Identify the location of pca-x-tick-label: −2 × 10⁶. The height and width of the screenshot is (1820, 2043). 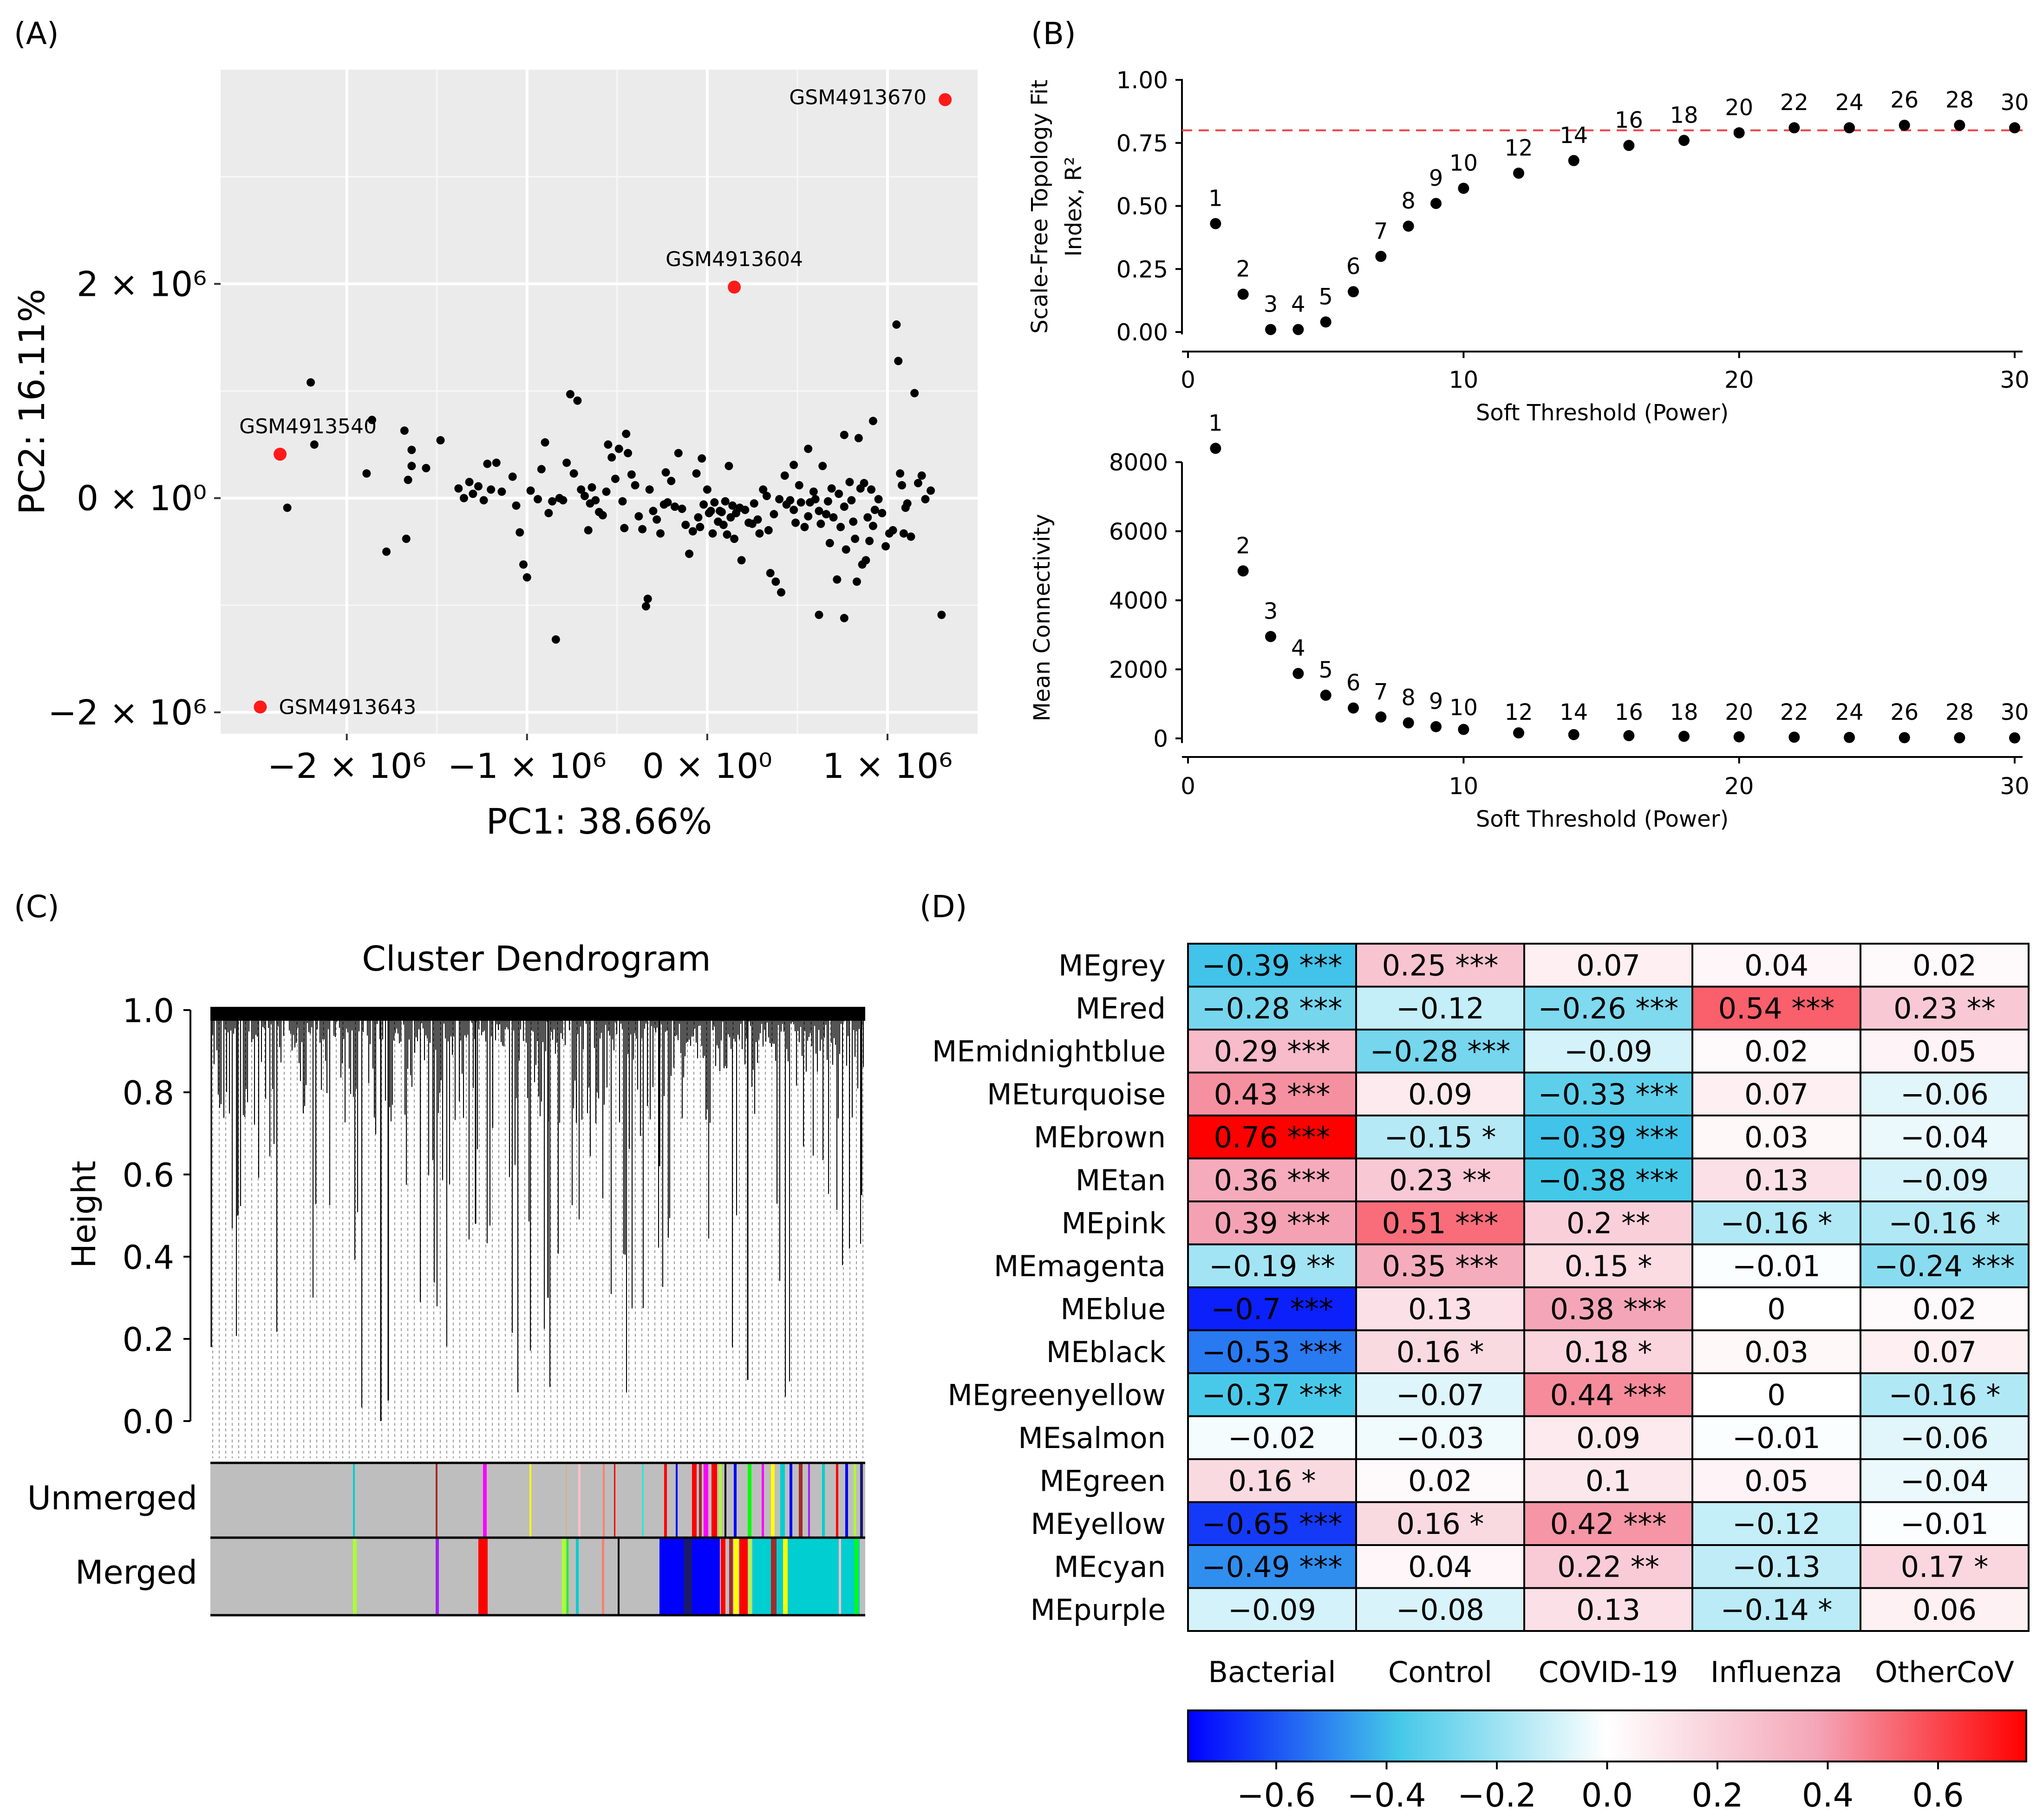
(347, 766).